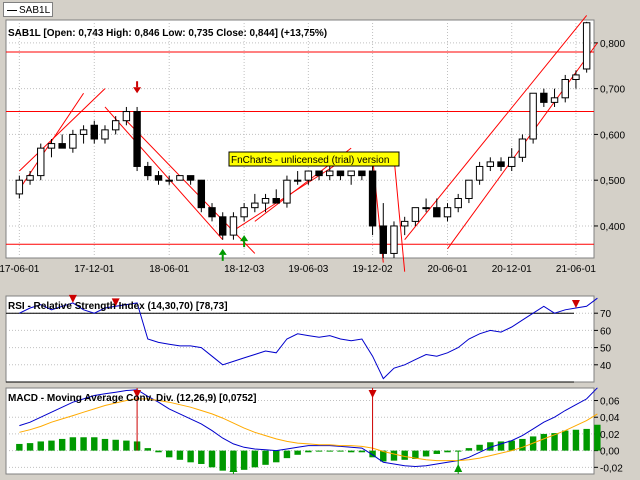  What do you see at coordinates (606, 349) in the screenshot?
I see `rsi-tick-label: 50` at bounding box center [606, 349].